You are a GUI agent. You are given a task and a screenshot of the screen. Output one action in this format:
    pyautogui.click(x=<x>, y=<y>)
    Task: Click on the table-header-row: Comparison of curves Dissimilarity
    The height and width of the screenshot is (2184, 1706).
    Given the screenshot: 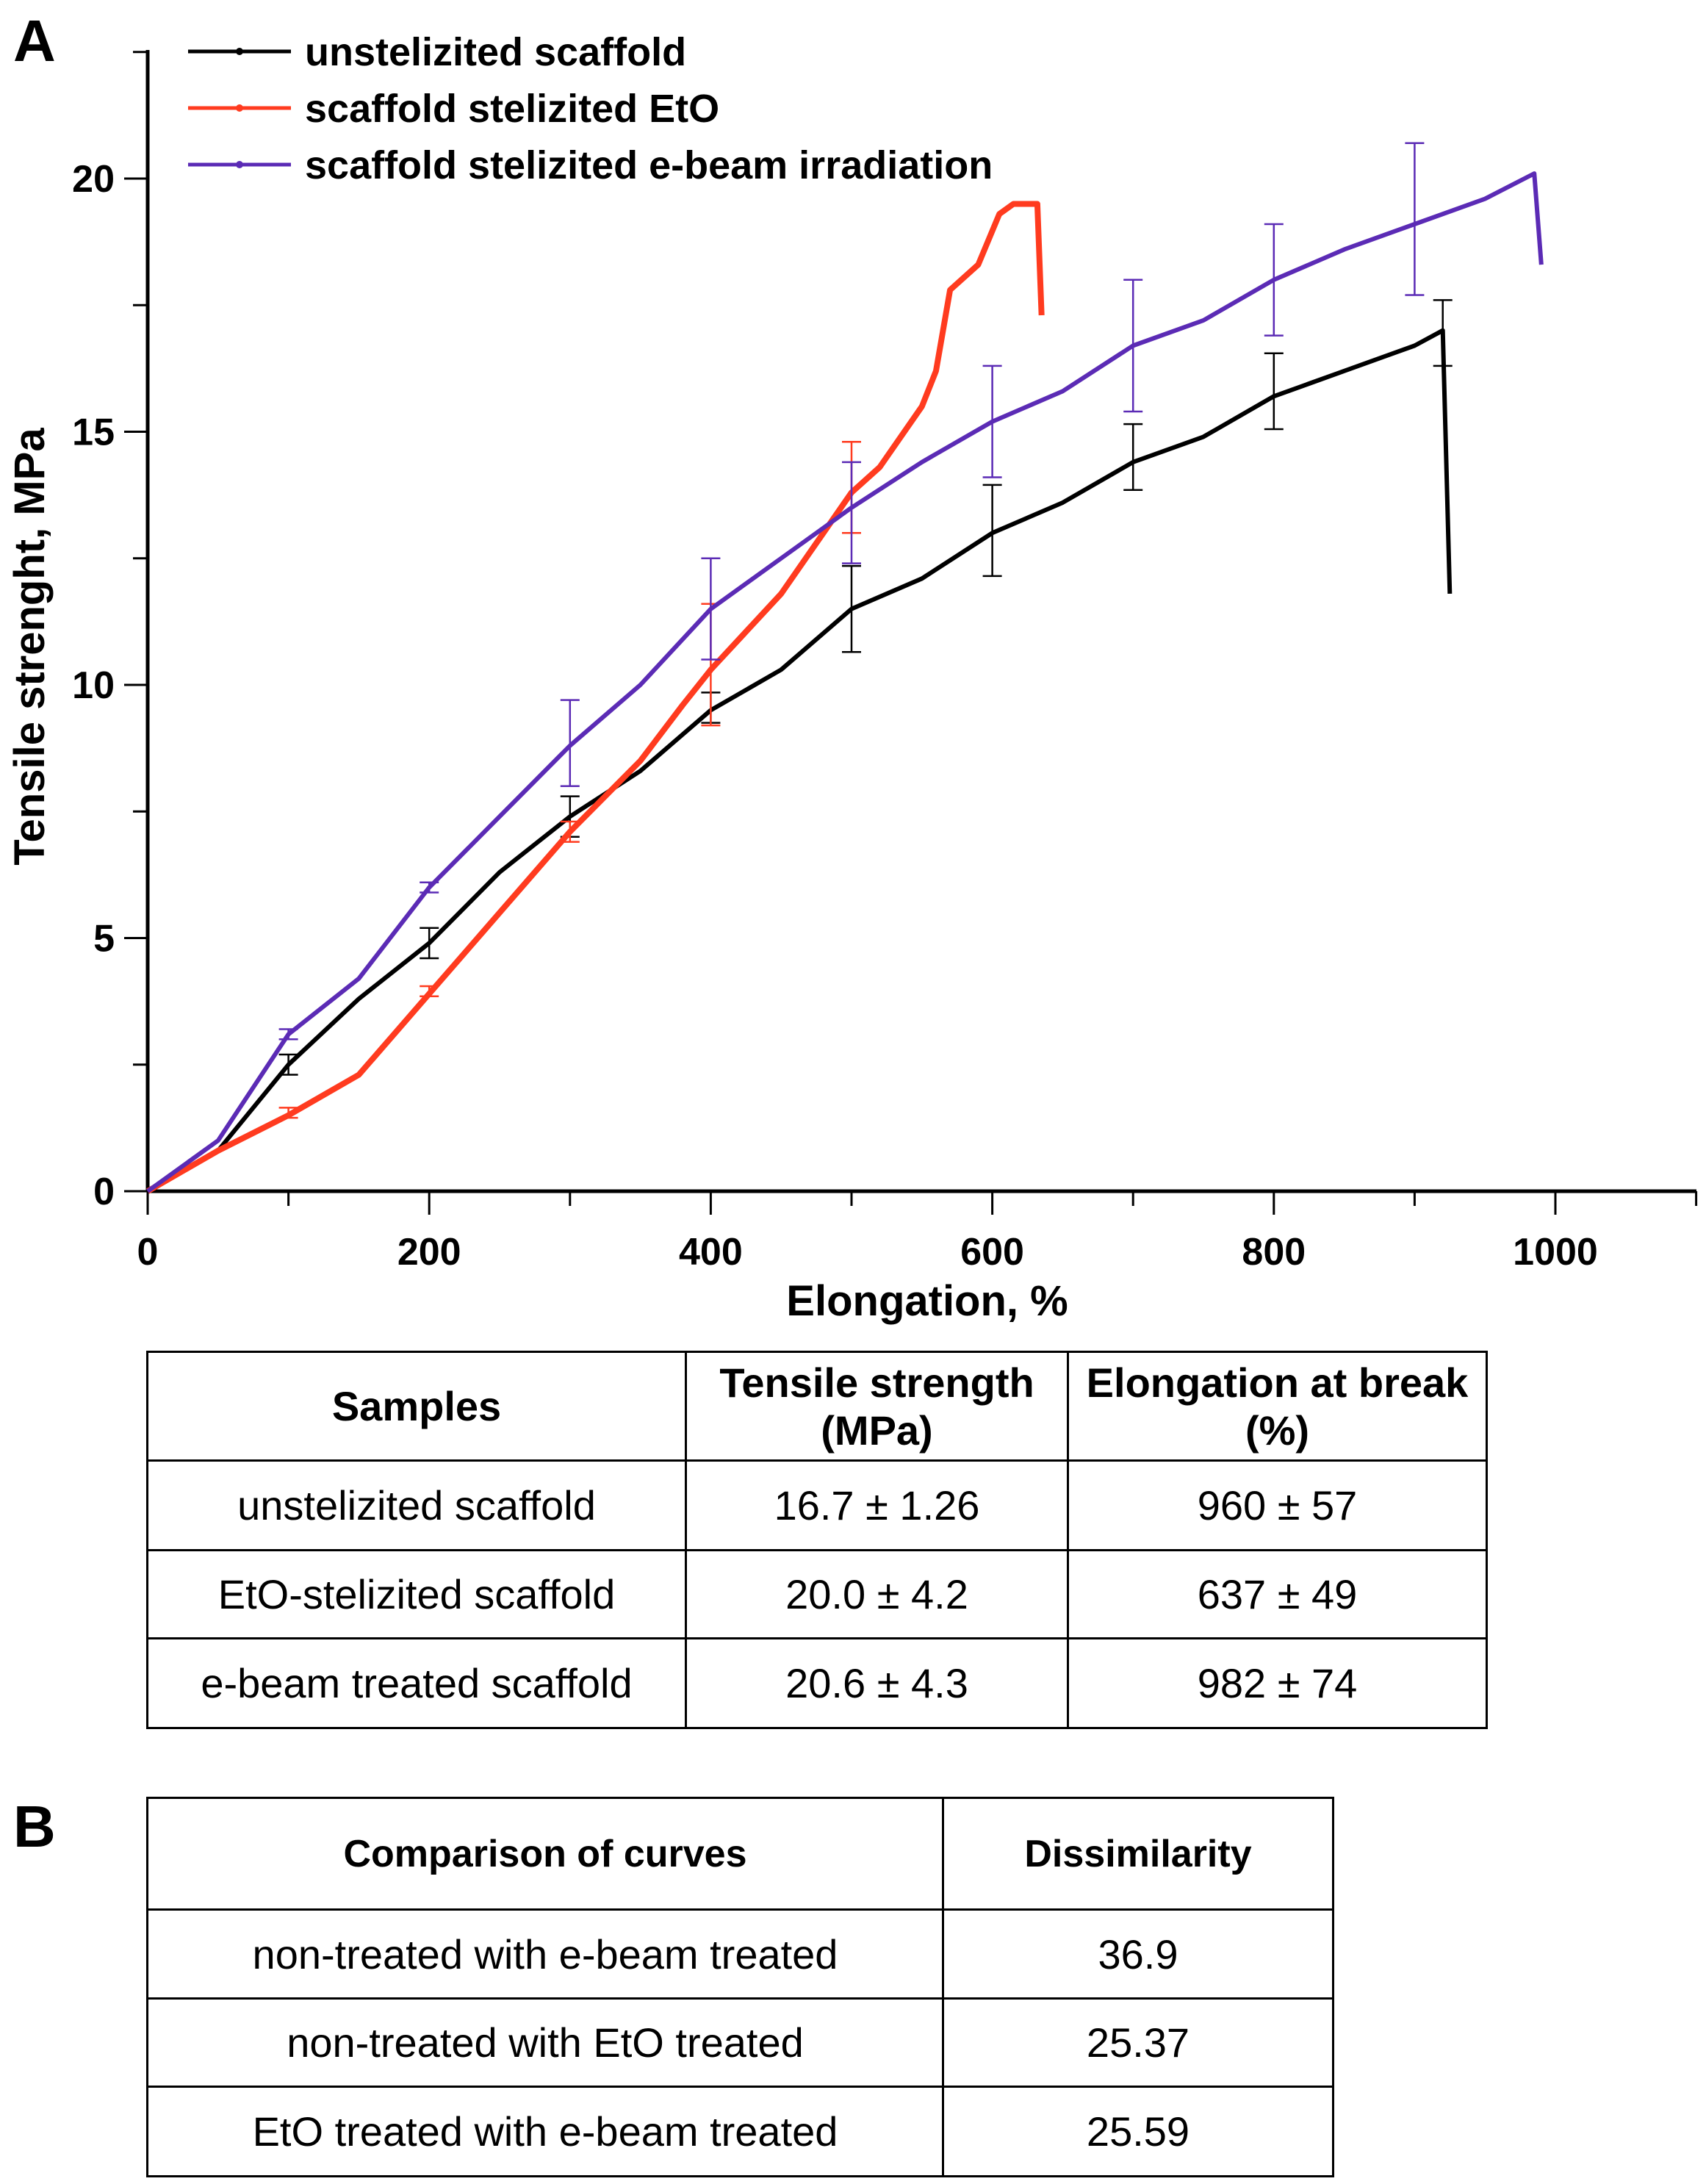 What is the action you would take?
    pyautogui.click(x=740, y=1854)
    